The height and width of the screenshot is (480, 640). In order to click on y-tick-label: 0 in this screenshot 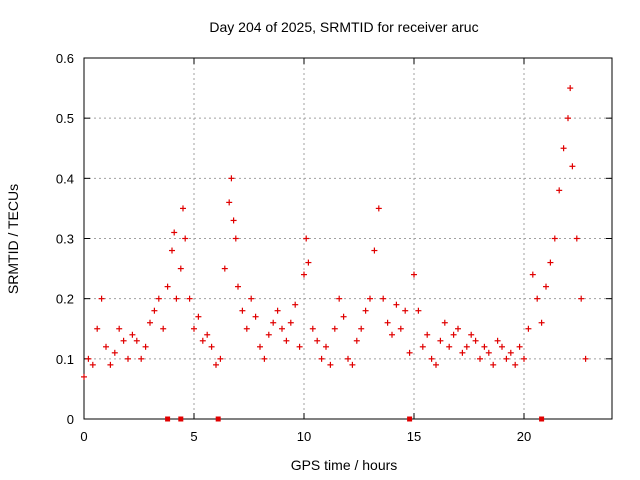, I will do `click(70, 419)`.